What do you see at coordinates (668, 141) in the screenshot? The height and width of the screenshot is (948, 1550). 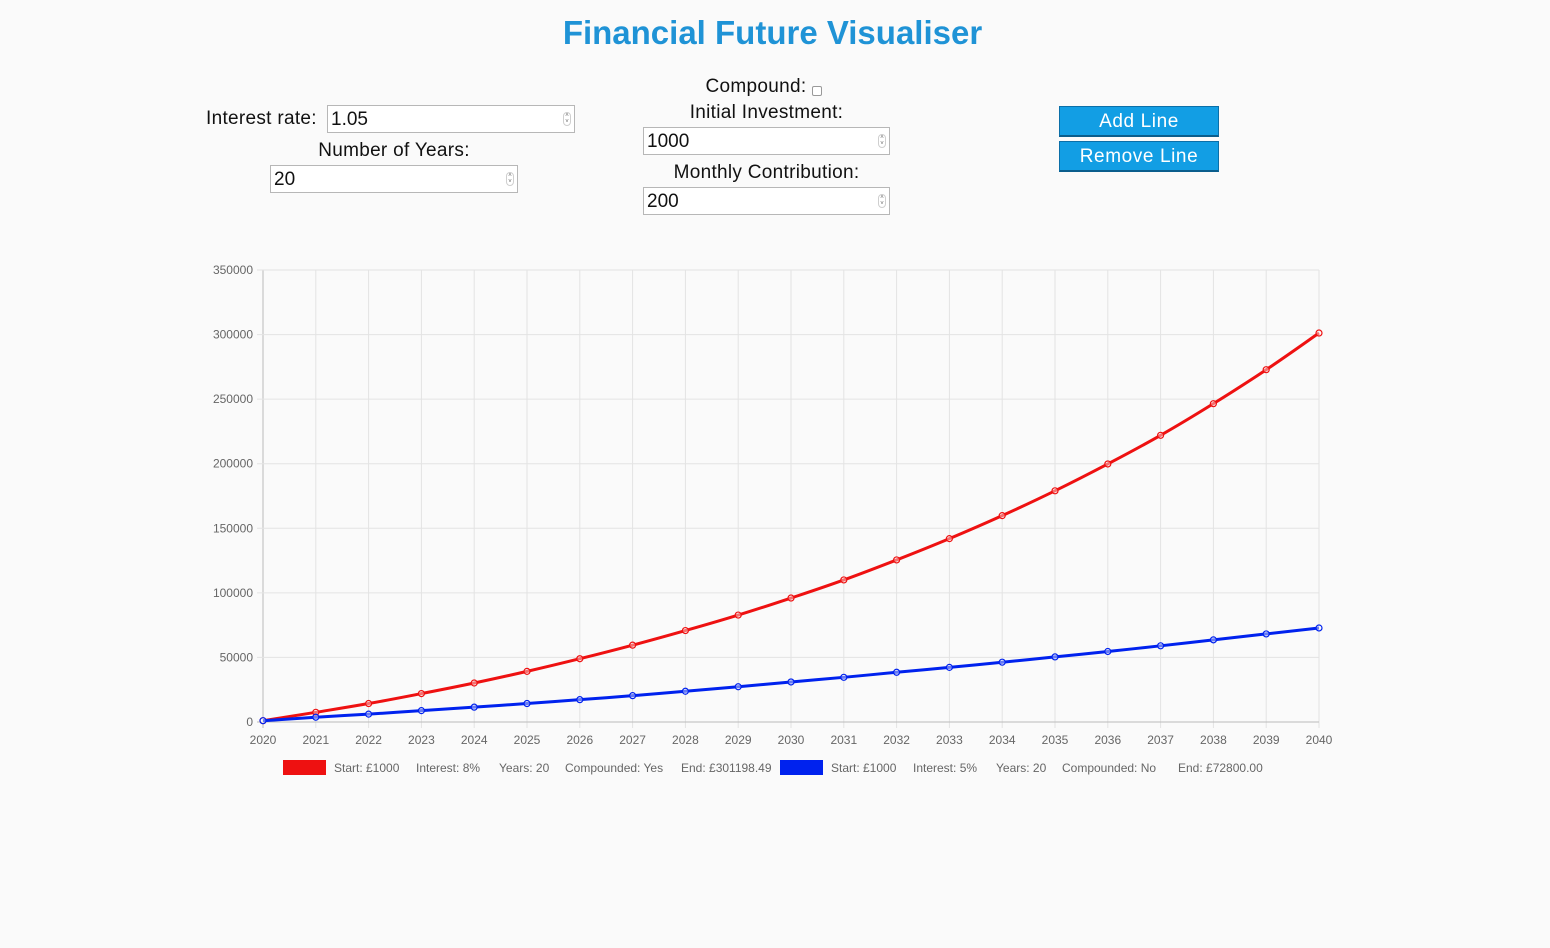 I see `initial-investment-value: 1000` at bounding box center [668, 141].